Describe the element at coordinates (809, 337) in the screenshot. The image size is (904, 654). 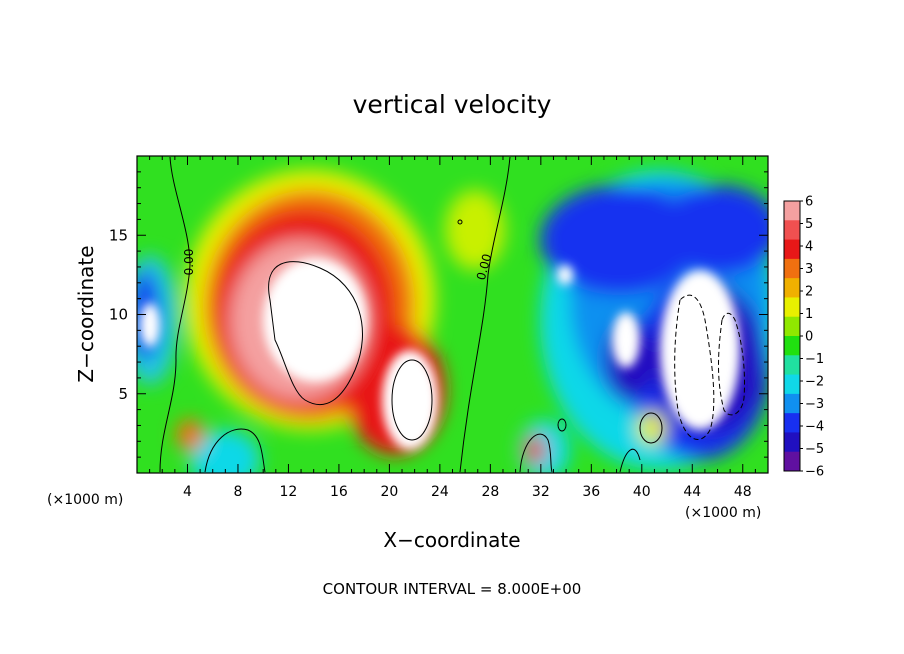
I see `colorbar-label: 0` at that location.